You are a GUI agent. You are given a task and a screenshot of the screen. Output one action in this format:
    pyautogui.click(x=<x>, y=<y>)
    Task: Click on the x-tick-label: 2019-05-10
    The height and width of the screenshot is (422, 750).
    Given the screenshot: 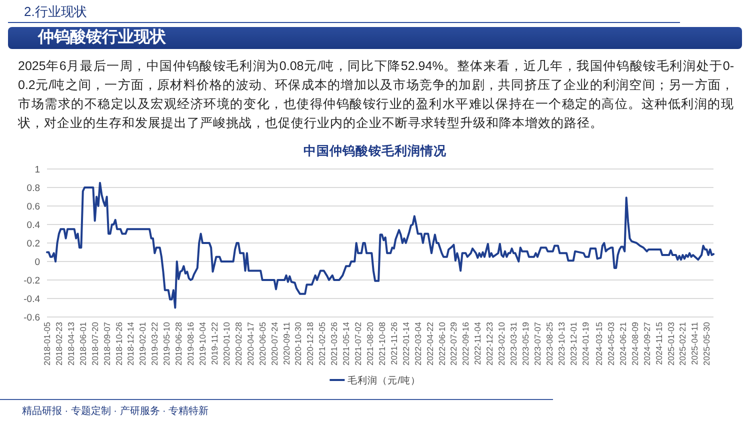 What is the action you would take?
    pyautogui.click(x=167, y=344)
    